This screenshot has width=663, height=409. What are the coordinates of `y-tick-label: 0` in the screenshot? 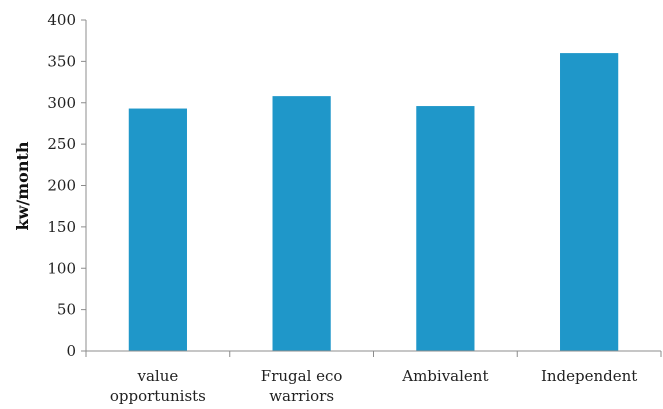 It's located at (71, 351).